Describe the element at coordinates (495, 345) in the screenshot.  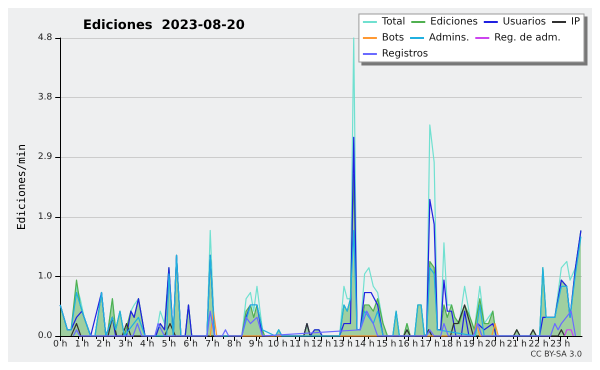
I see `x-tick-label: 20 h` at that location.